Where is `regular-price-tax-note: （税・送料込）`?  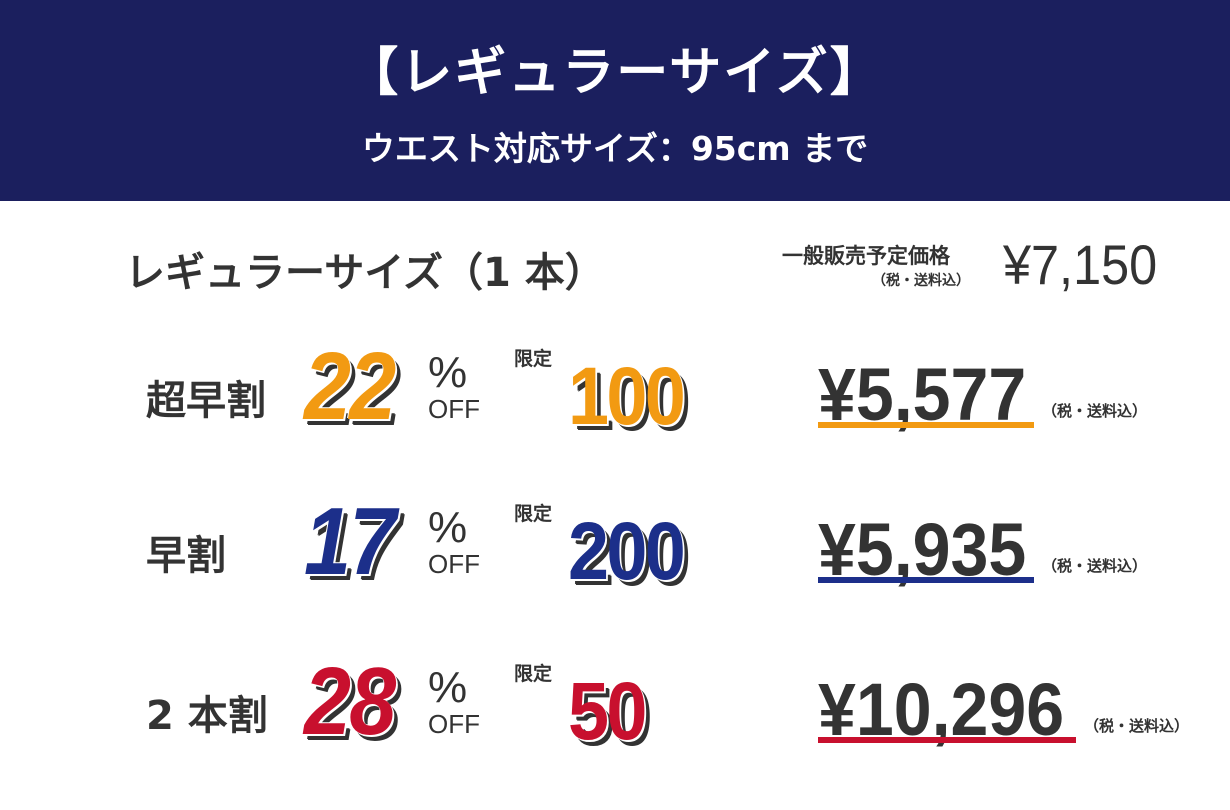 regular-price-tax-note: （税・送料込） is located at coordinates (921, 281).